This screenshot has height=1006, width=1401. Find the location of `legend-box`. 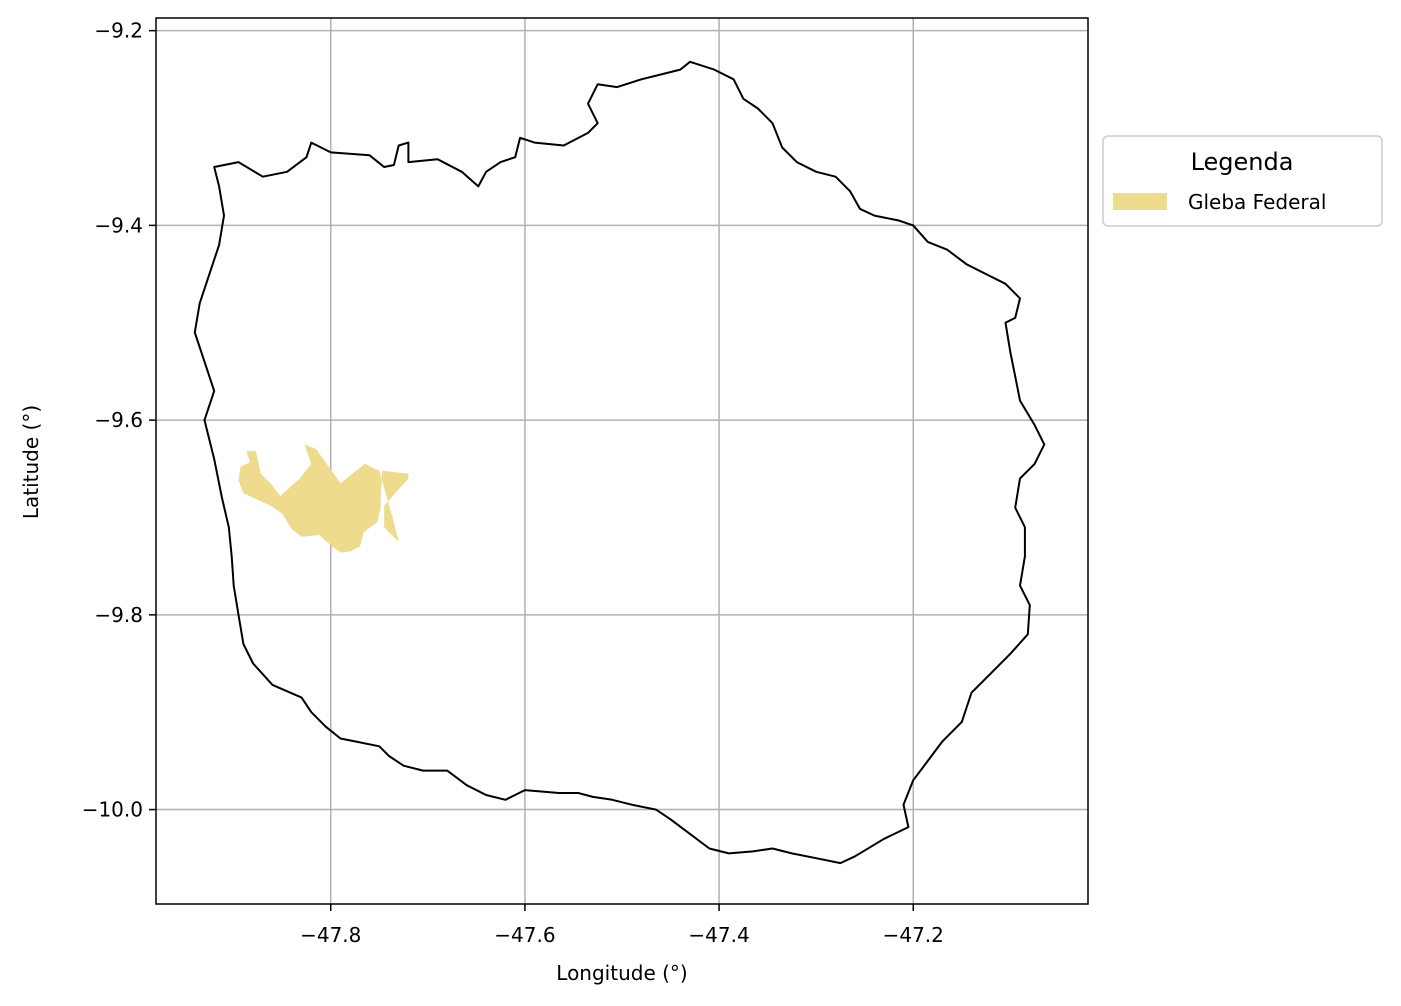

legend-box is located at coordinates (1242, 181).